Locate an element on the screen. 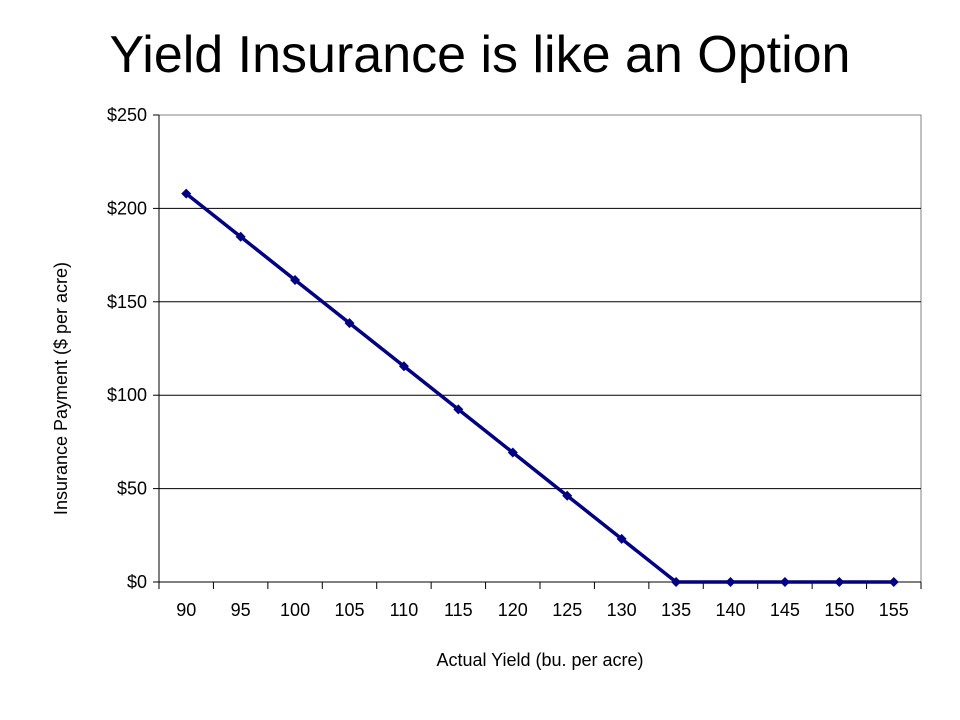 Image resolution: width=960 pixels, height=720 pixels. x-tick-label: 130 is located at coordinates (622, 610).